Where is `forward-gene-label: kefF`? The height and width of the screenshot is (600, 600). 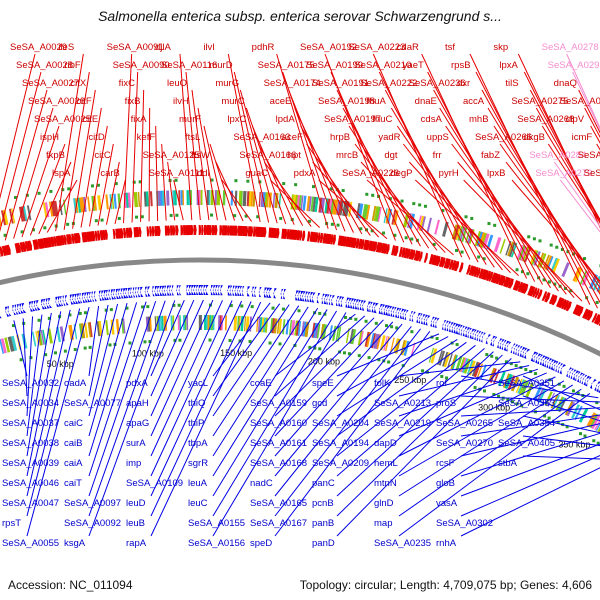
forward-gene-label: kefF is located at coordinates (146, 137).